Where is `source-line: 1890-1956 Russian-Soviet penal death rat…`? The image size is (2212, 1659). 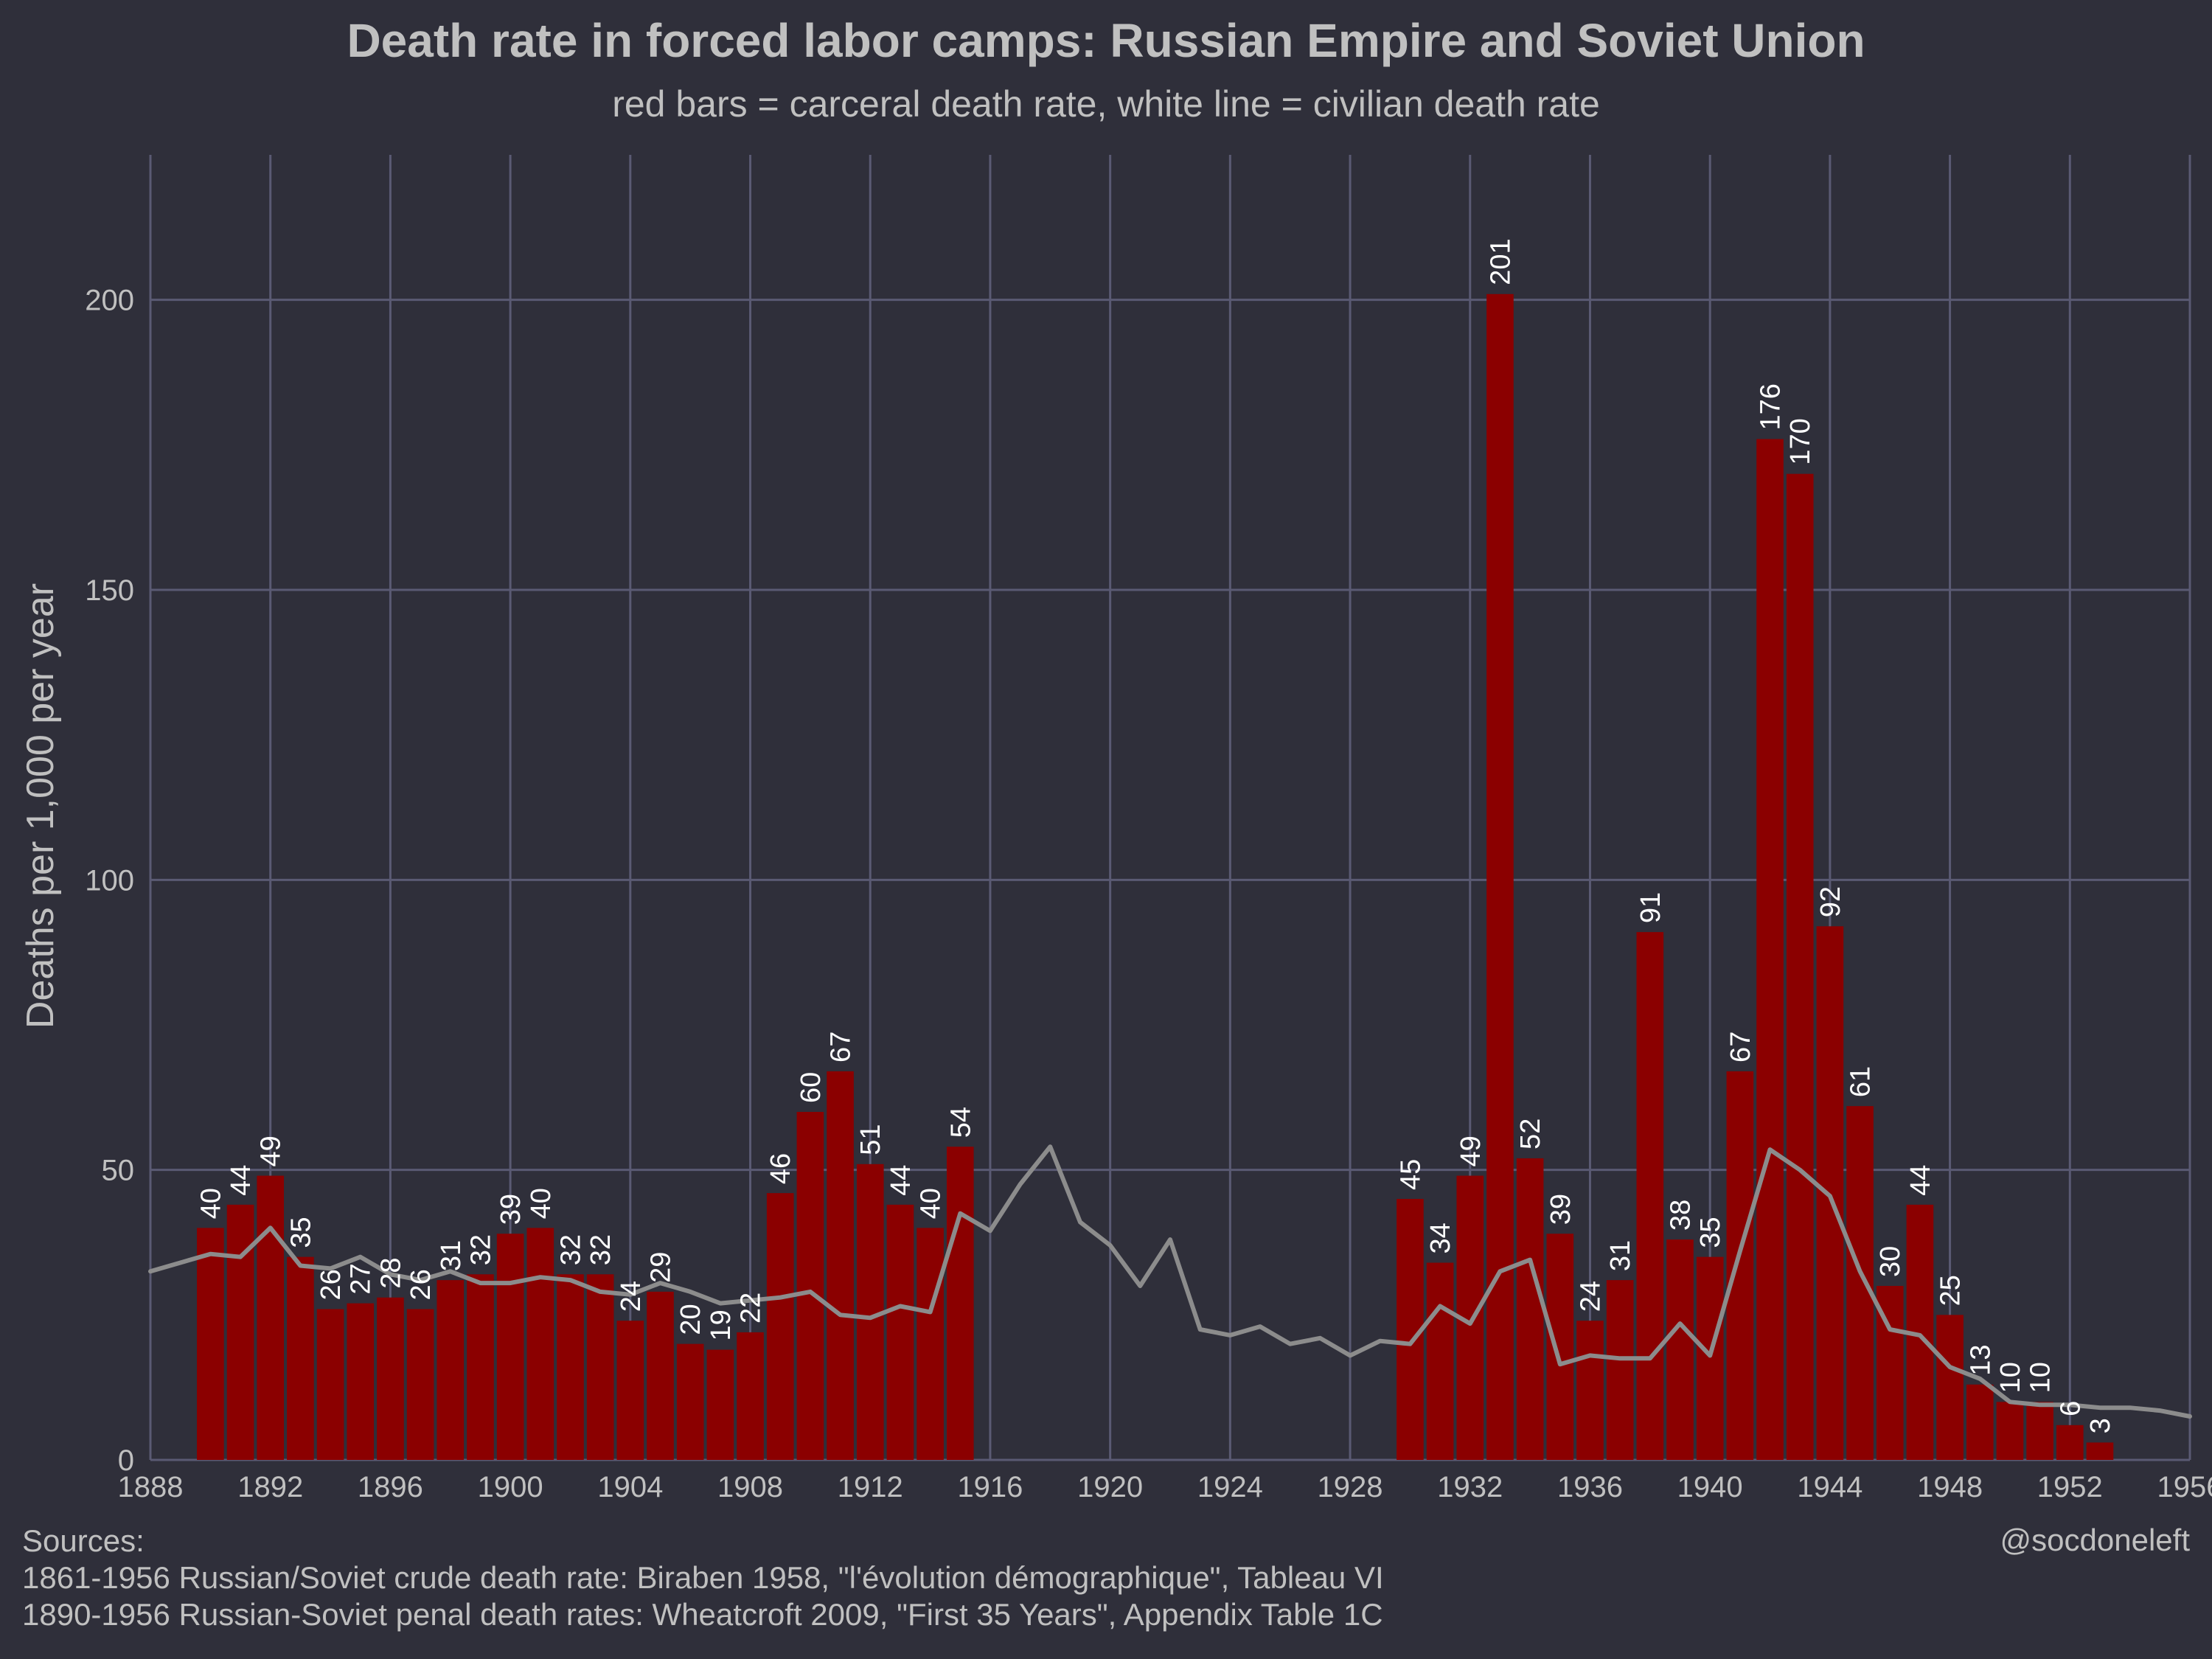
source-line: 1890-1956 Russian-Soviet penal death rat… is located at coordinates (702, 1614).